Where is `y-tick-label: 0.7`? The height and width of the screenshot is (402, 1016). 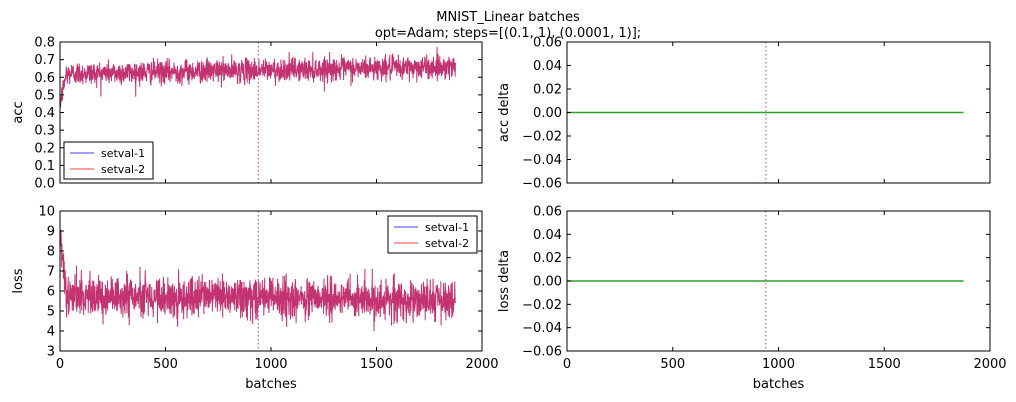
y-tick-label: 0.7 is located at coordinates (44, 60).